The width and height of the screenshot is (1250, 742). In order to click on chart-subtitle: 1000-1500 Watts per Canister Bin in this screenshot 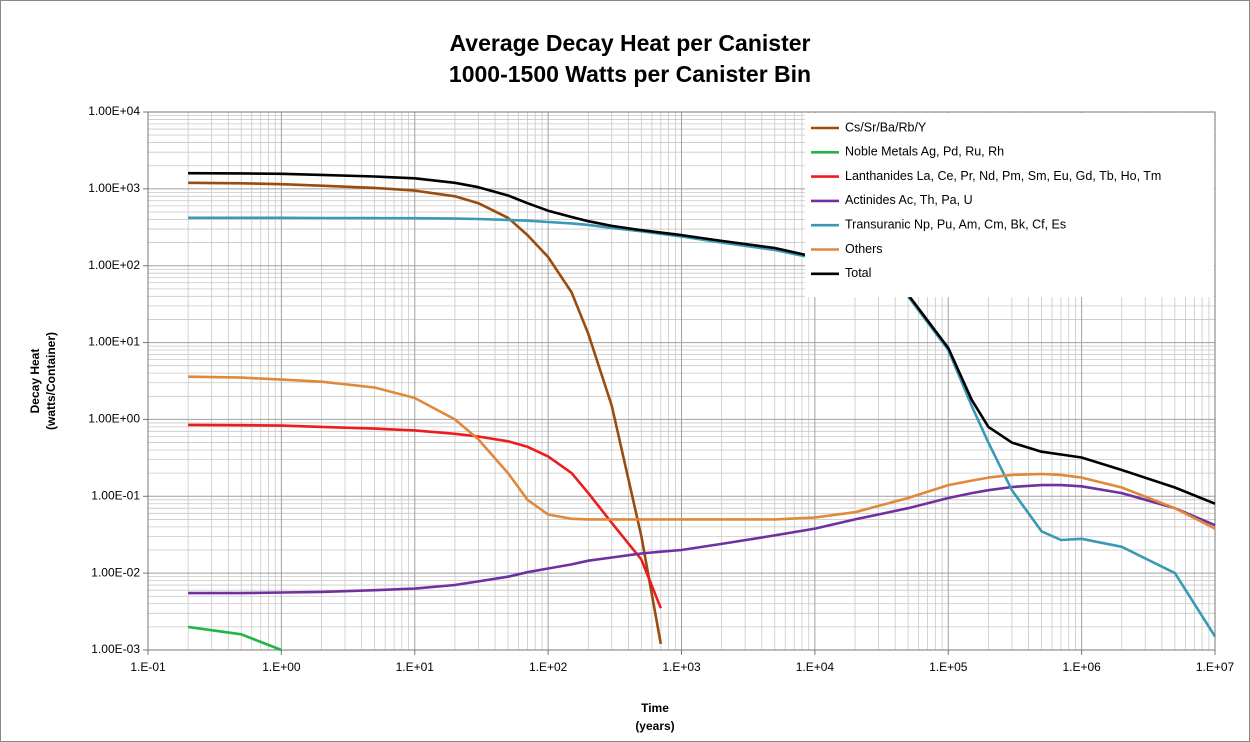, I will do `click(630, 74)`.